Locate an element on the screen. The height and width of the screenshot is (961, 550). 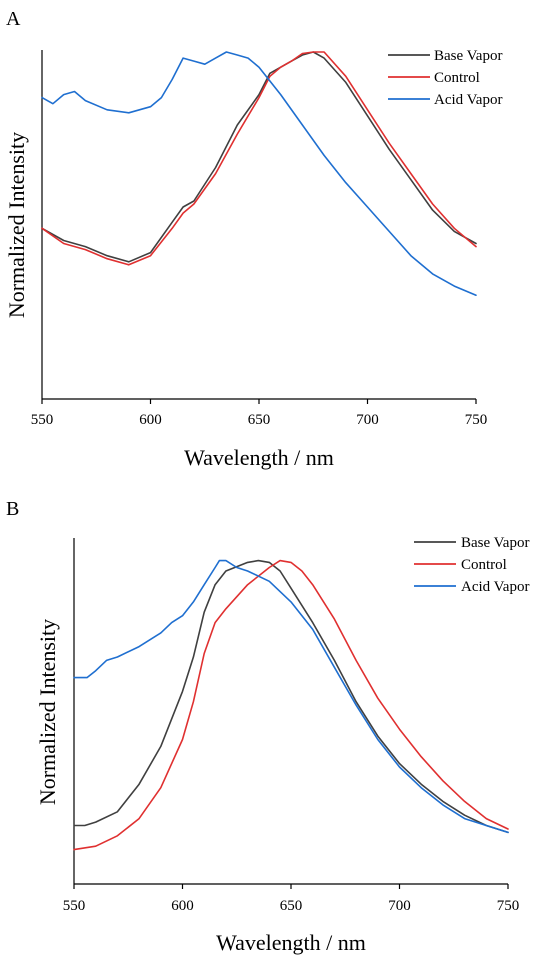
panel-label: A is located at coordinates (13, 19).